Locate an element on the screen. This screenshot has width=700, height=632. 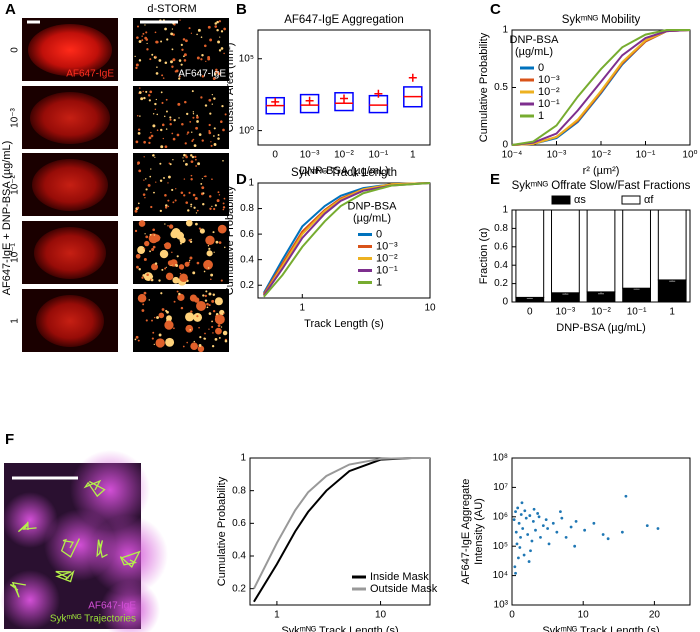
x-tick-label: 1 is located at coordinates (277, 615).